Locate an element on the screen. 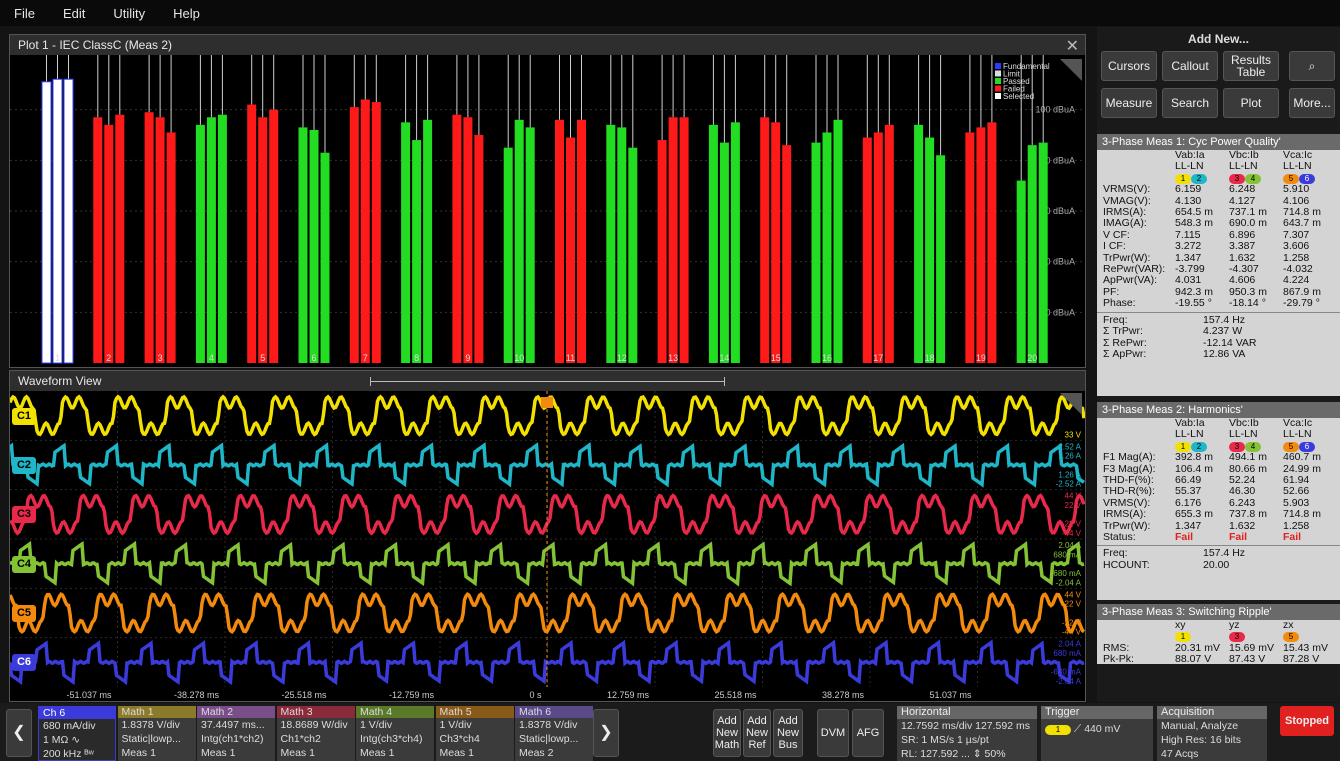 The width and height of the screenshot is (1340, 761). menu-edit: Edit is located at coordinates (74, 13).